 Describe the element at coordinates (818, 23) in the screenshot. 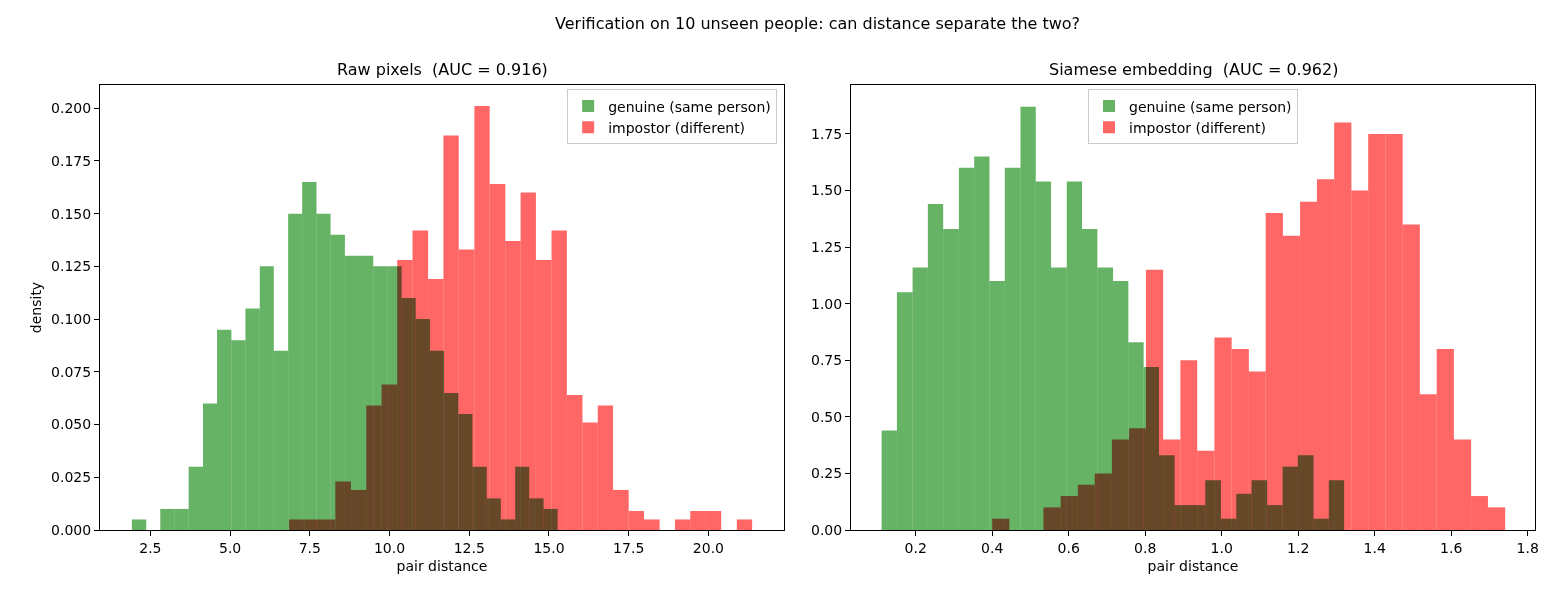

I see `text: Verification on 10 unseen people: can distance separate the two?` at that location.